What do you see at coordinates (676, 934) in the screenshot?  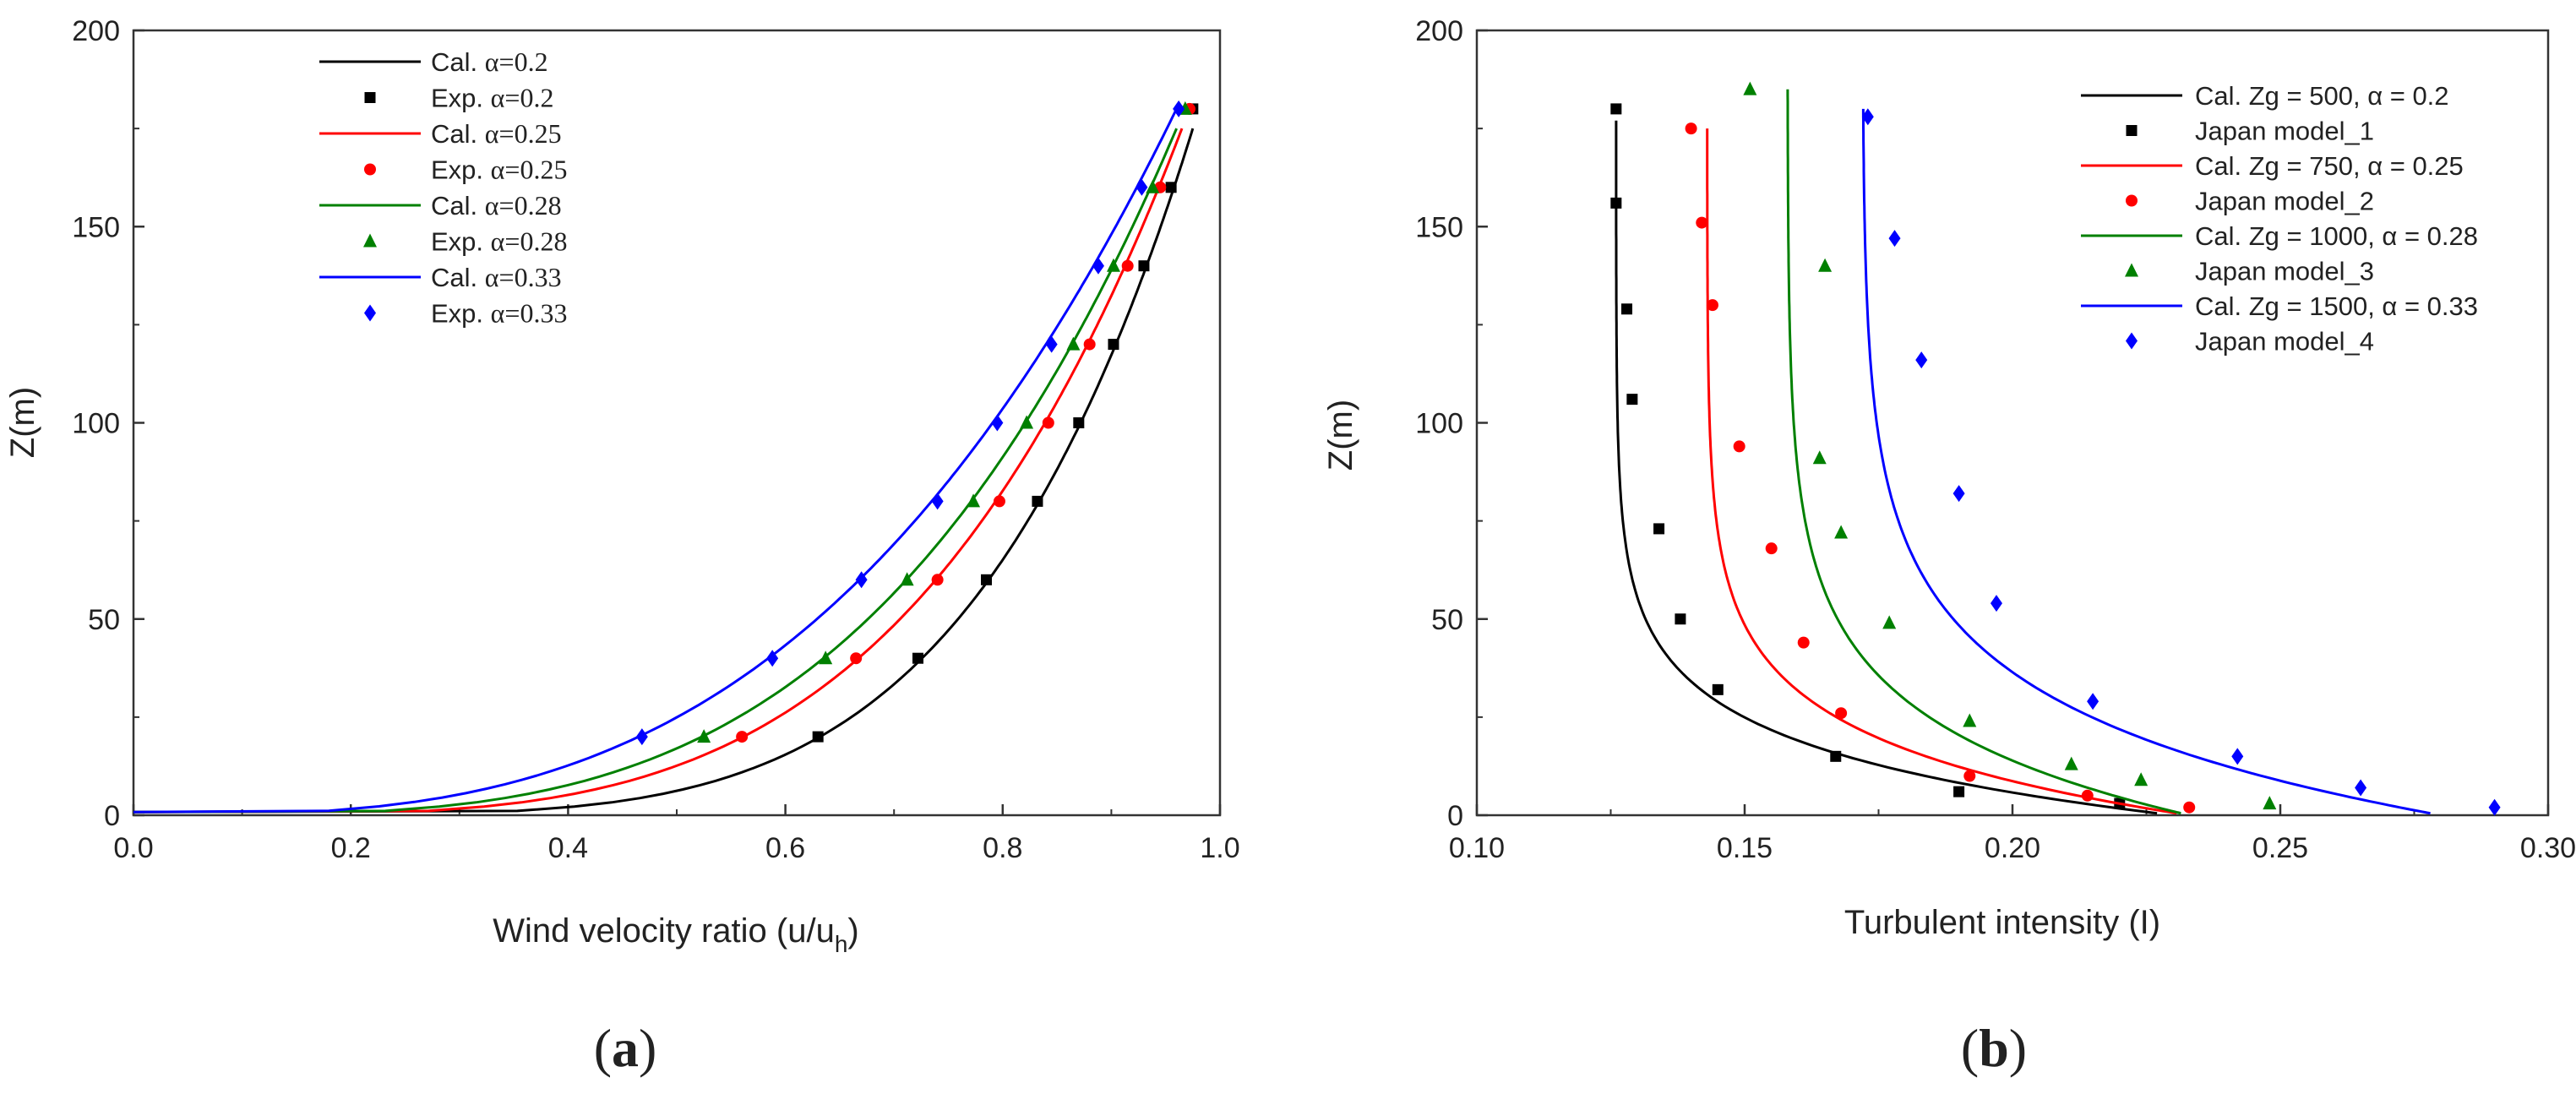 I see `chart-a-x-axis-label: Wind velocity ratio (u/uh)` at bounding box center [676, 934].